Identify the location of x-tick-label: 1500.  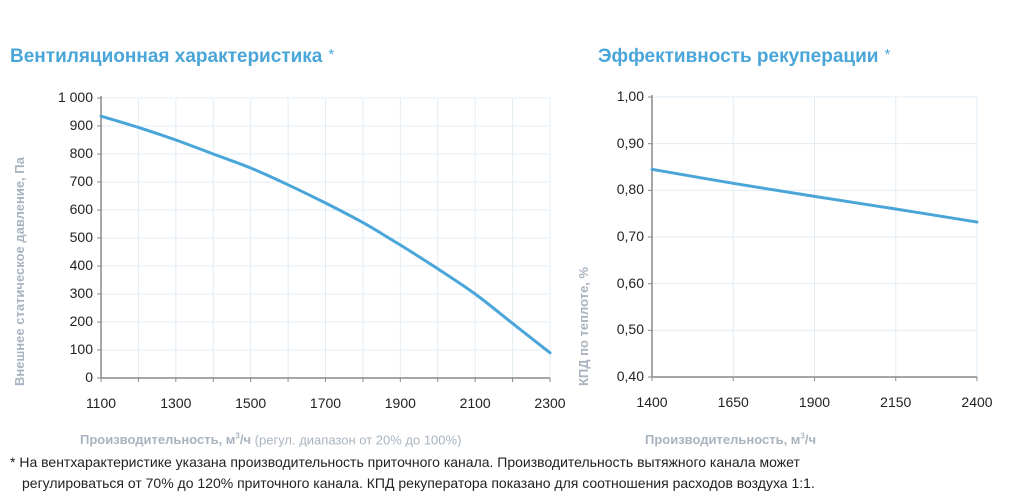
(251, 403).